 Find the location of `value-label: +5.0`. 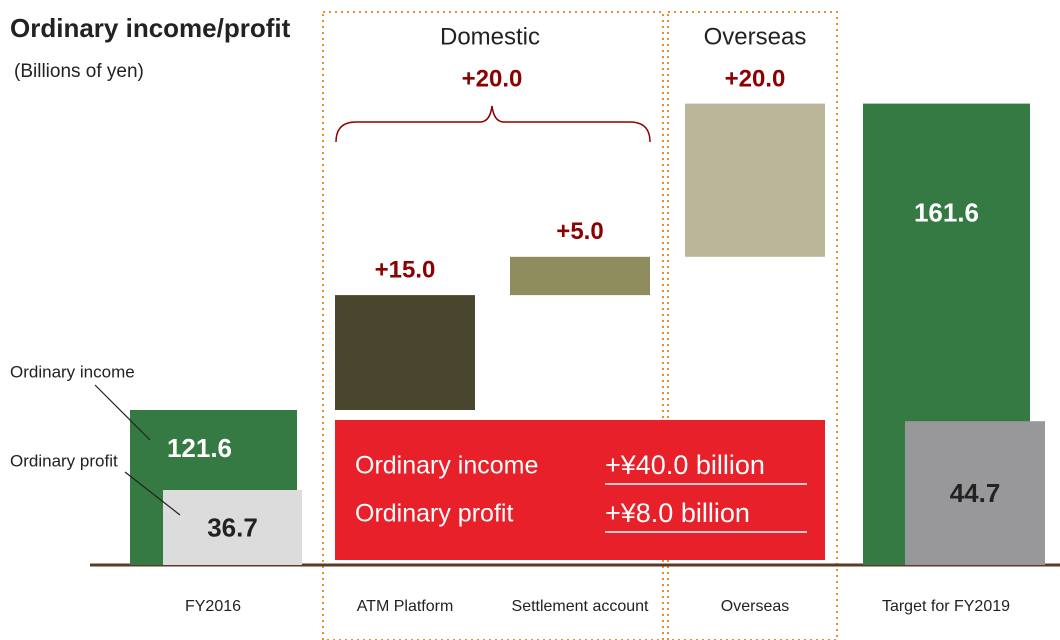

value-label: +5.0 is located at coordinates (579, 231).